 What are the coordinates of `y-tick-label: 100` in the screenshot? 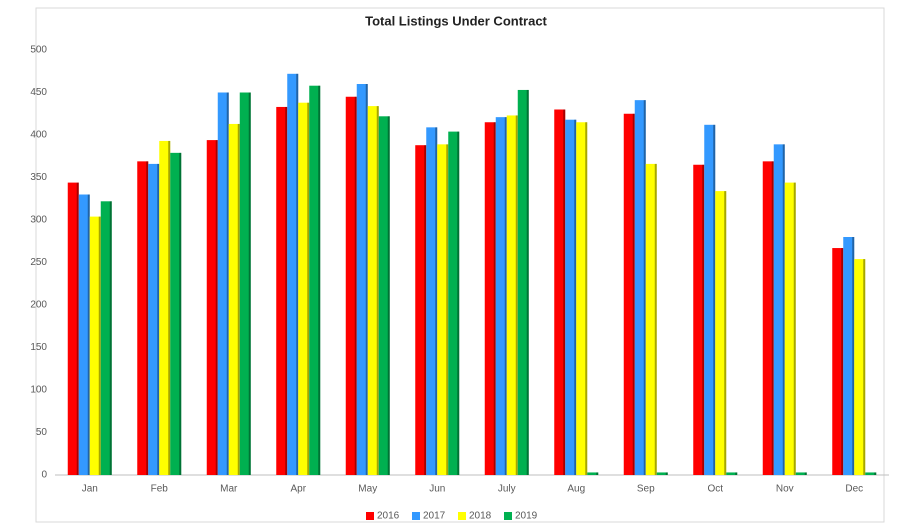 It's located at (38, 390).